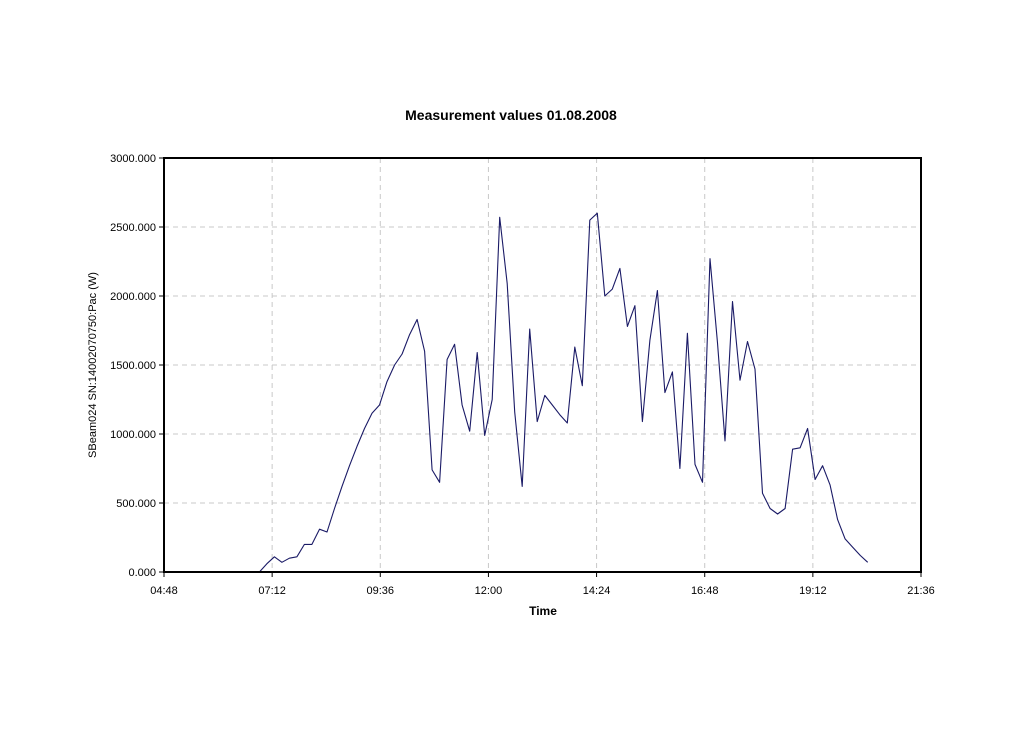 Image resolution: width=1024 pixels, height=729 pixels. I want to click on y-axis-title: SBeam024 SN:14002070750:Pac (W), so click(93, 365).